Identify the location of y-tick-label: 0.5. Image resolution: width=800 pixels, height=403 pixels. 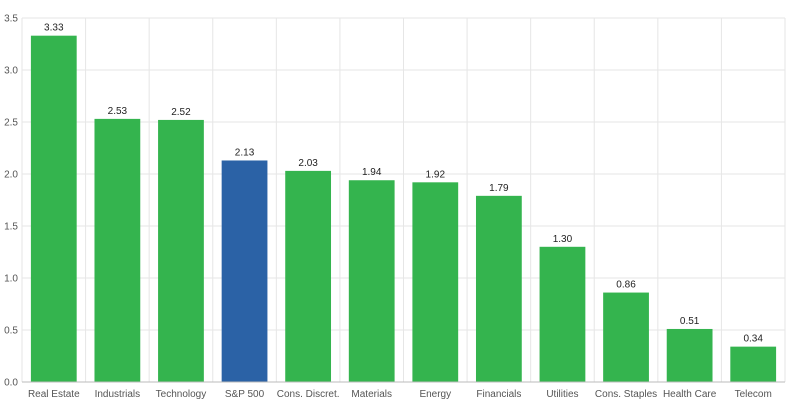
(11, 331).